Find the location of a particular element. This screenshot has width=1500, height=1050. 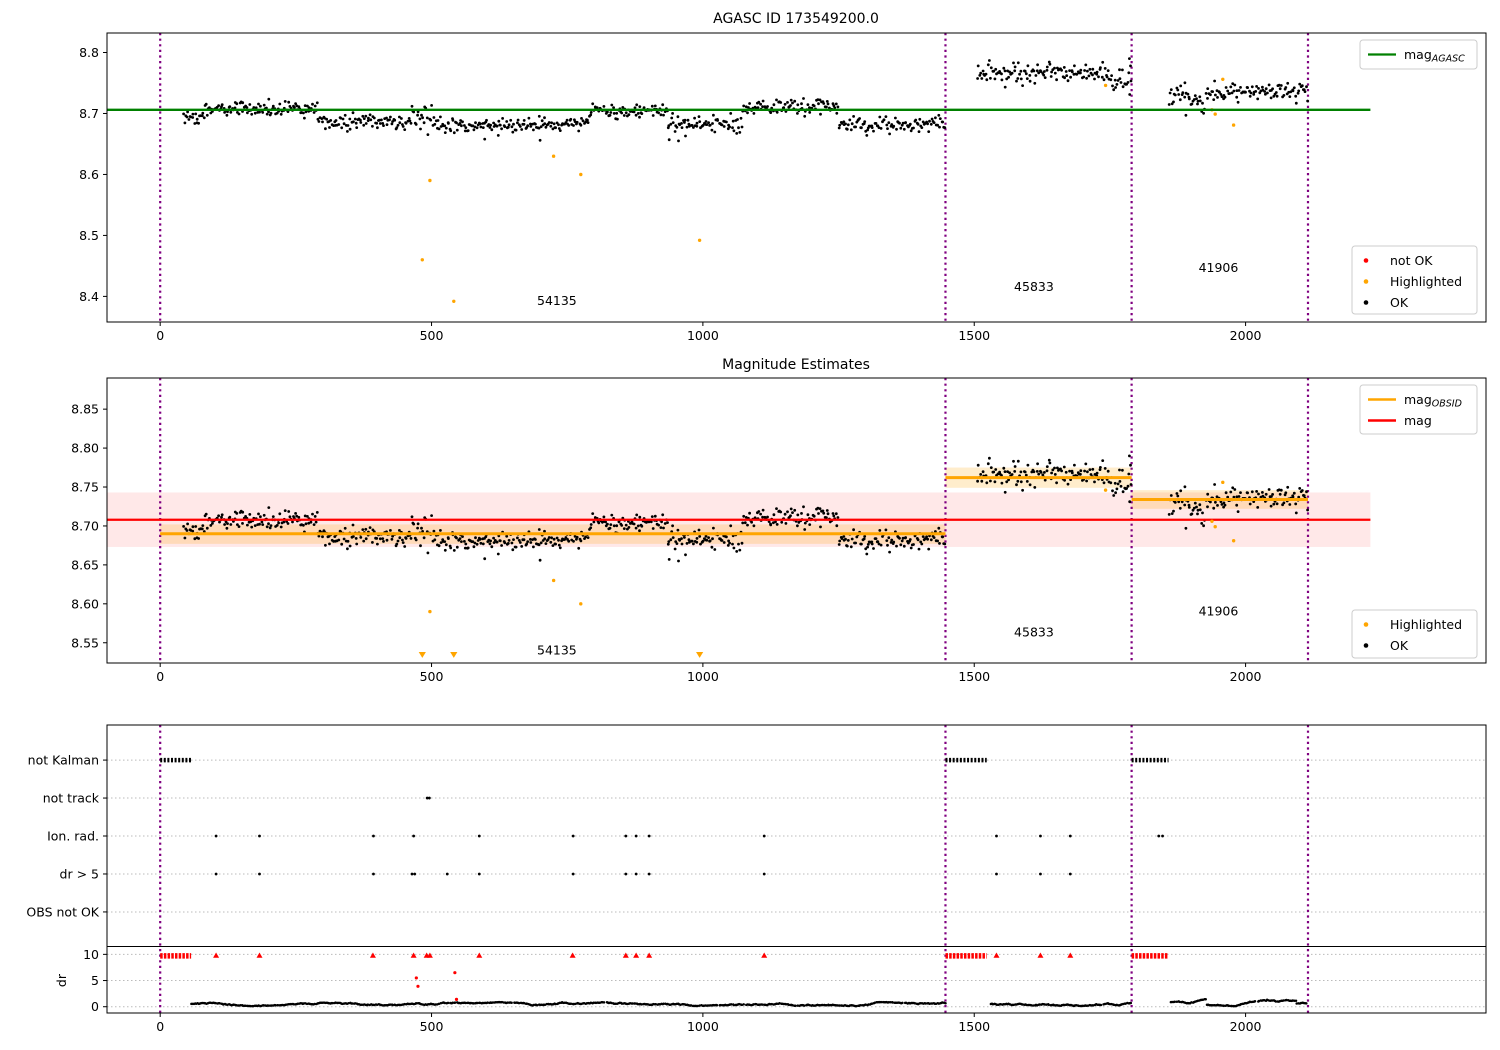

svg-text: dr > 5 is located at coordinates (79, 873).